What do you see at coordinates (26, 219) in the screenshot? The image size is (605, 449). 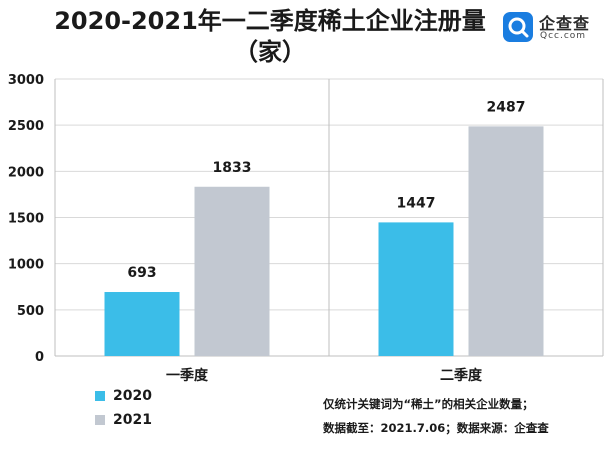 I see `y-tick-label: 1500` at bounding box center [26, 219].